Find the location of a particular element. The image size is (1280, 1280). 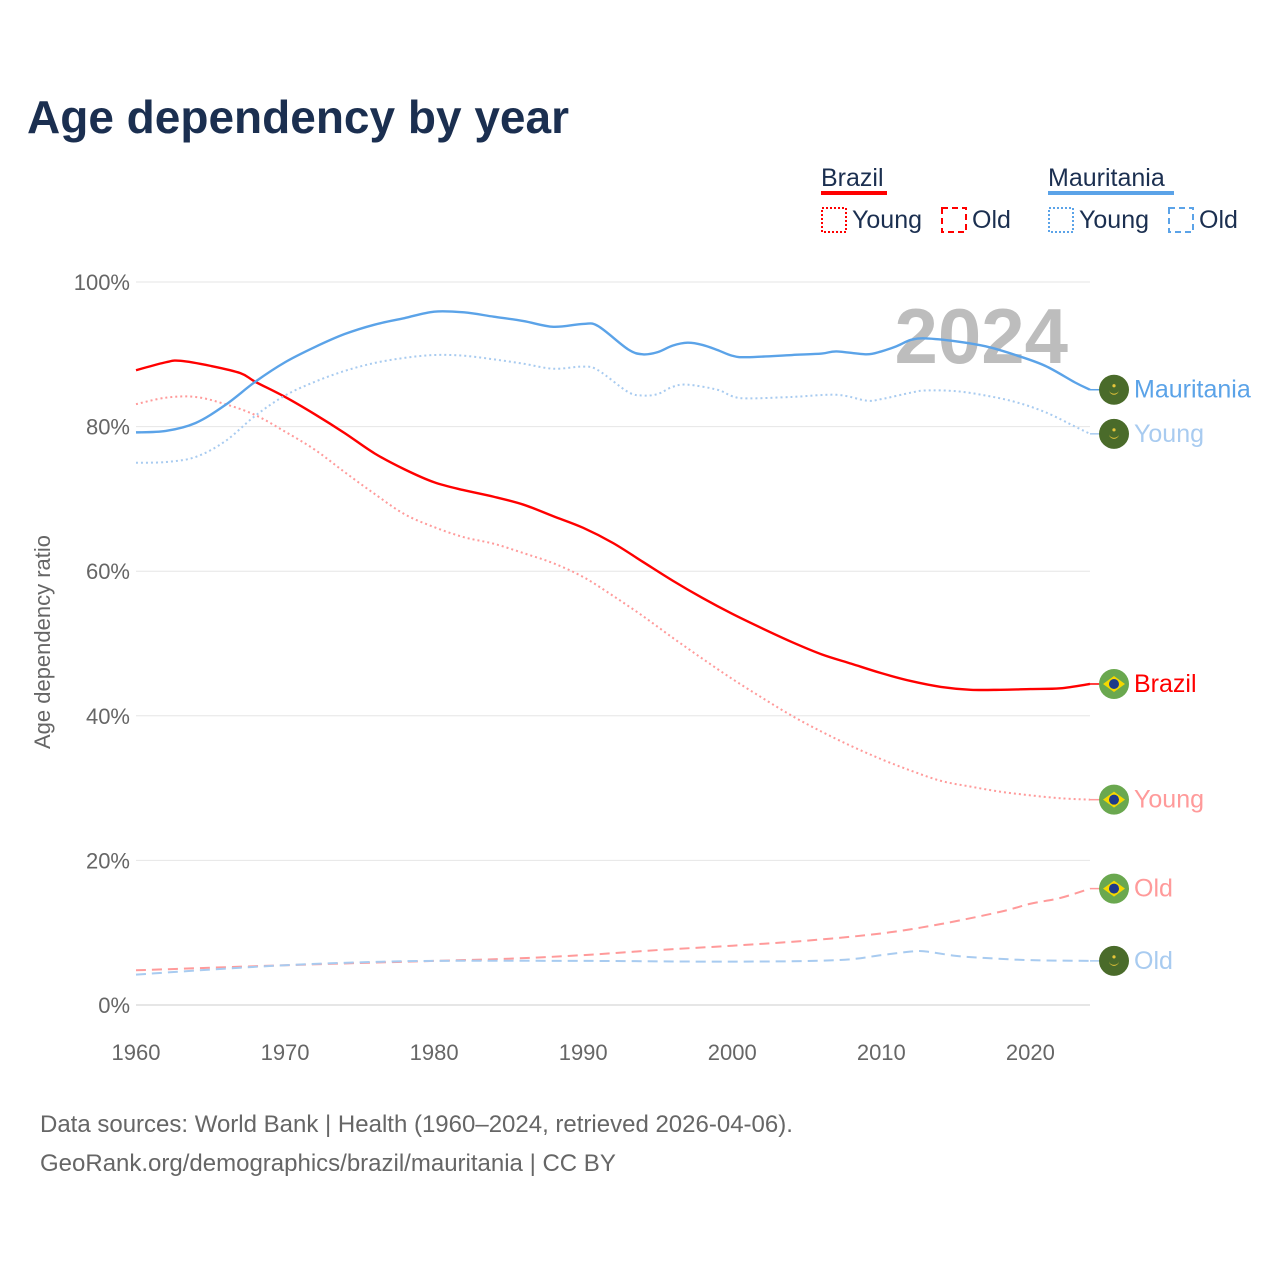

legend-brazil-underline is located at coordinates (854, 193).